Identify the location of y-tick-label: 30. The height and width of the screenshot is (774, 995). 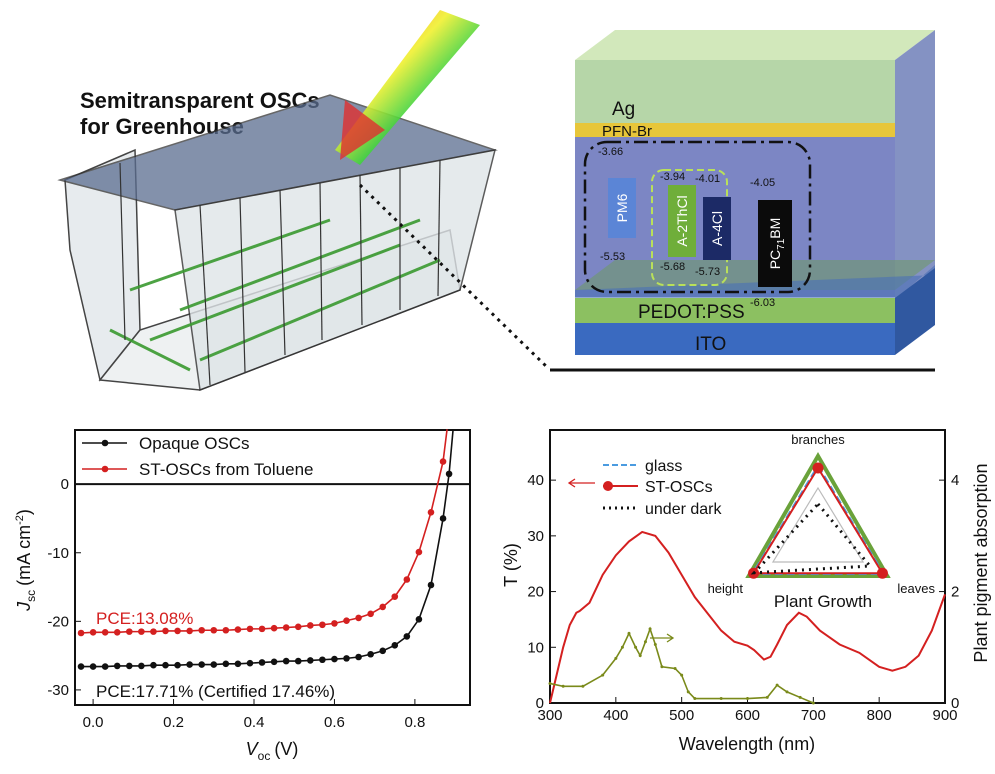
(535, 536).